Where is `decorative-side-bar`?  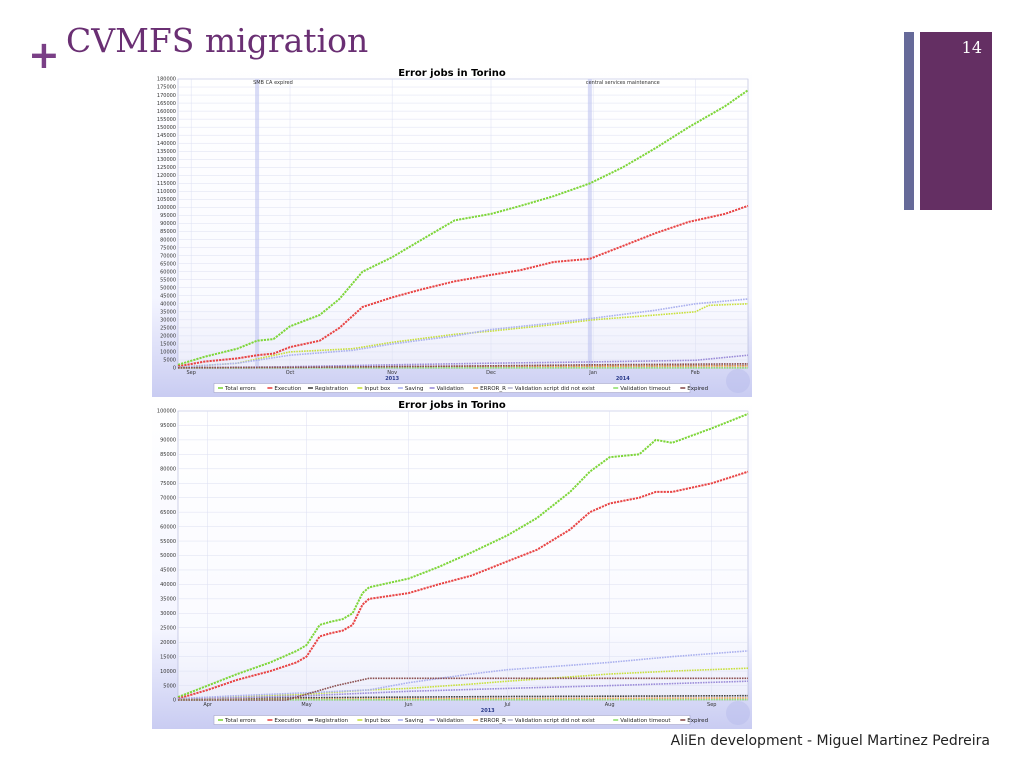 decorative-side-bar is located at coordinates (956, 121).